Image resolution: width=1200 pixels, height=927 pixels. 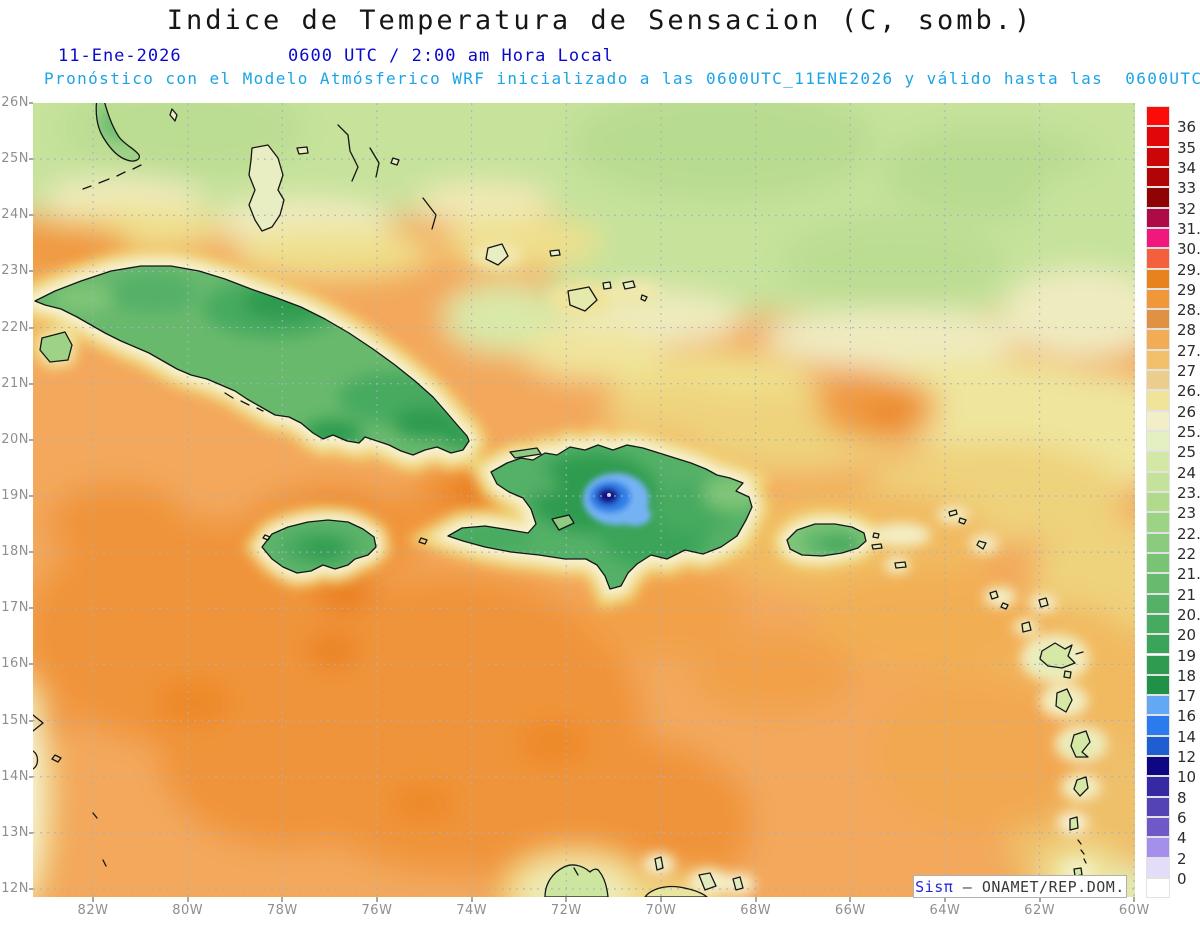 I want to click on colorbar-label: 33, so click(x=1187, y=188).